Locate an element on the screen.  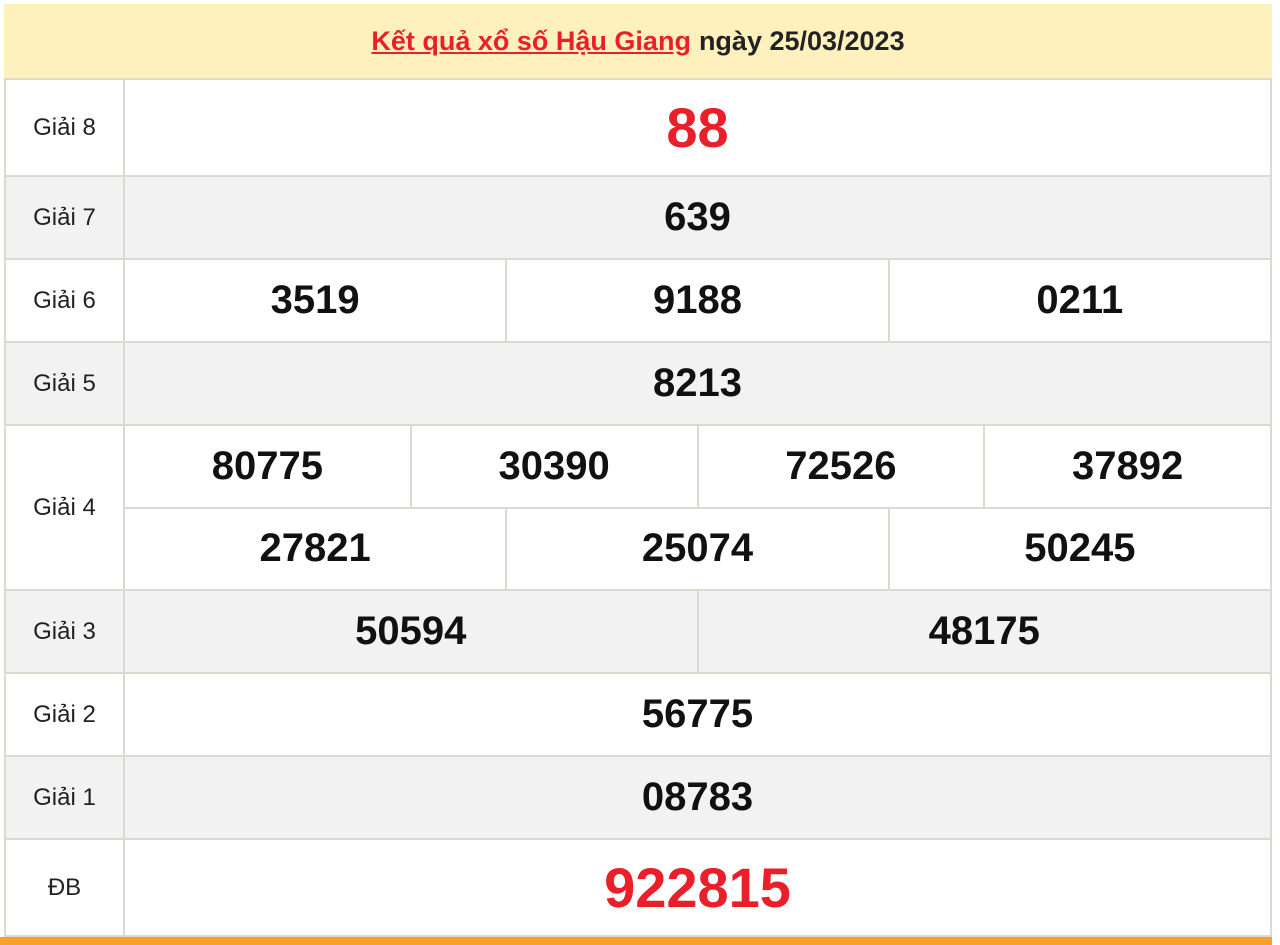
prize-number: 37892 is located at coordinates (1126, 466).